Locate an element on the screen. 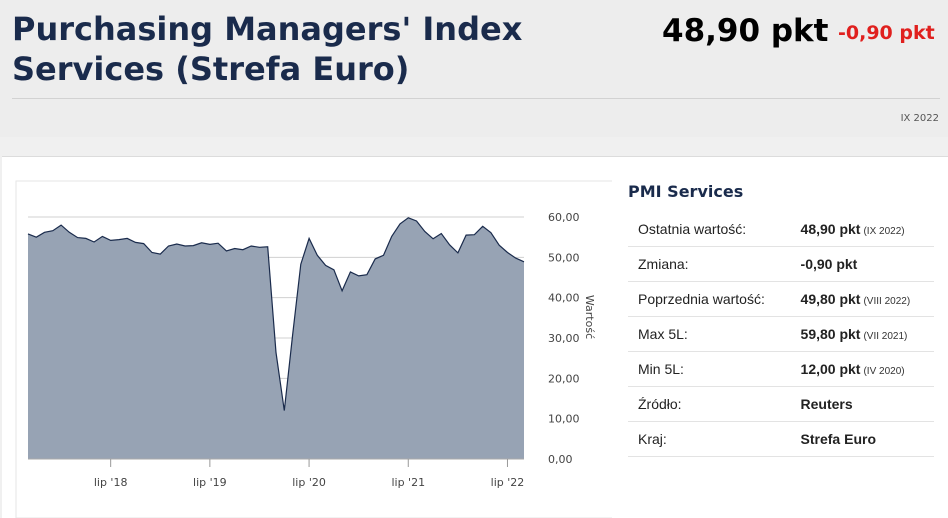 This screenshot has width=948, height=518. info-row-max-5y: Max 5L: 59,80 pkt (VII 2021) is located at coordinates (781, 334).